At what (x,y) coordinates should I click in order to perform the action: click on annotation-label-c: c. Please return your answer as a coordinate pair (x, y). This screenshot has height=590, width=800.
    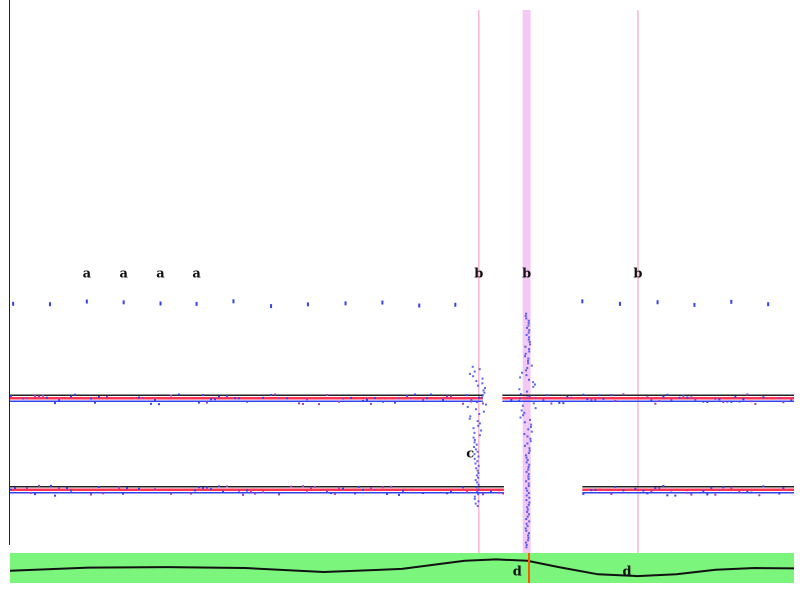
    Looking at the image, I should click on (470, 453).